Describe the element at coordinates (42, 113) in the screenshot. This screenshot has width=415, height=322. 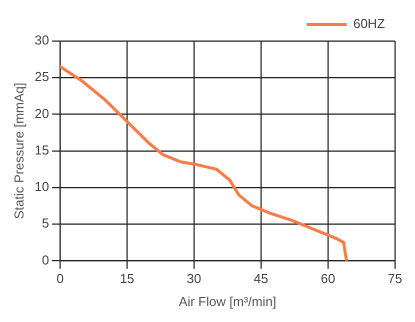
I see `y-tick-label: 20` at that location.